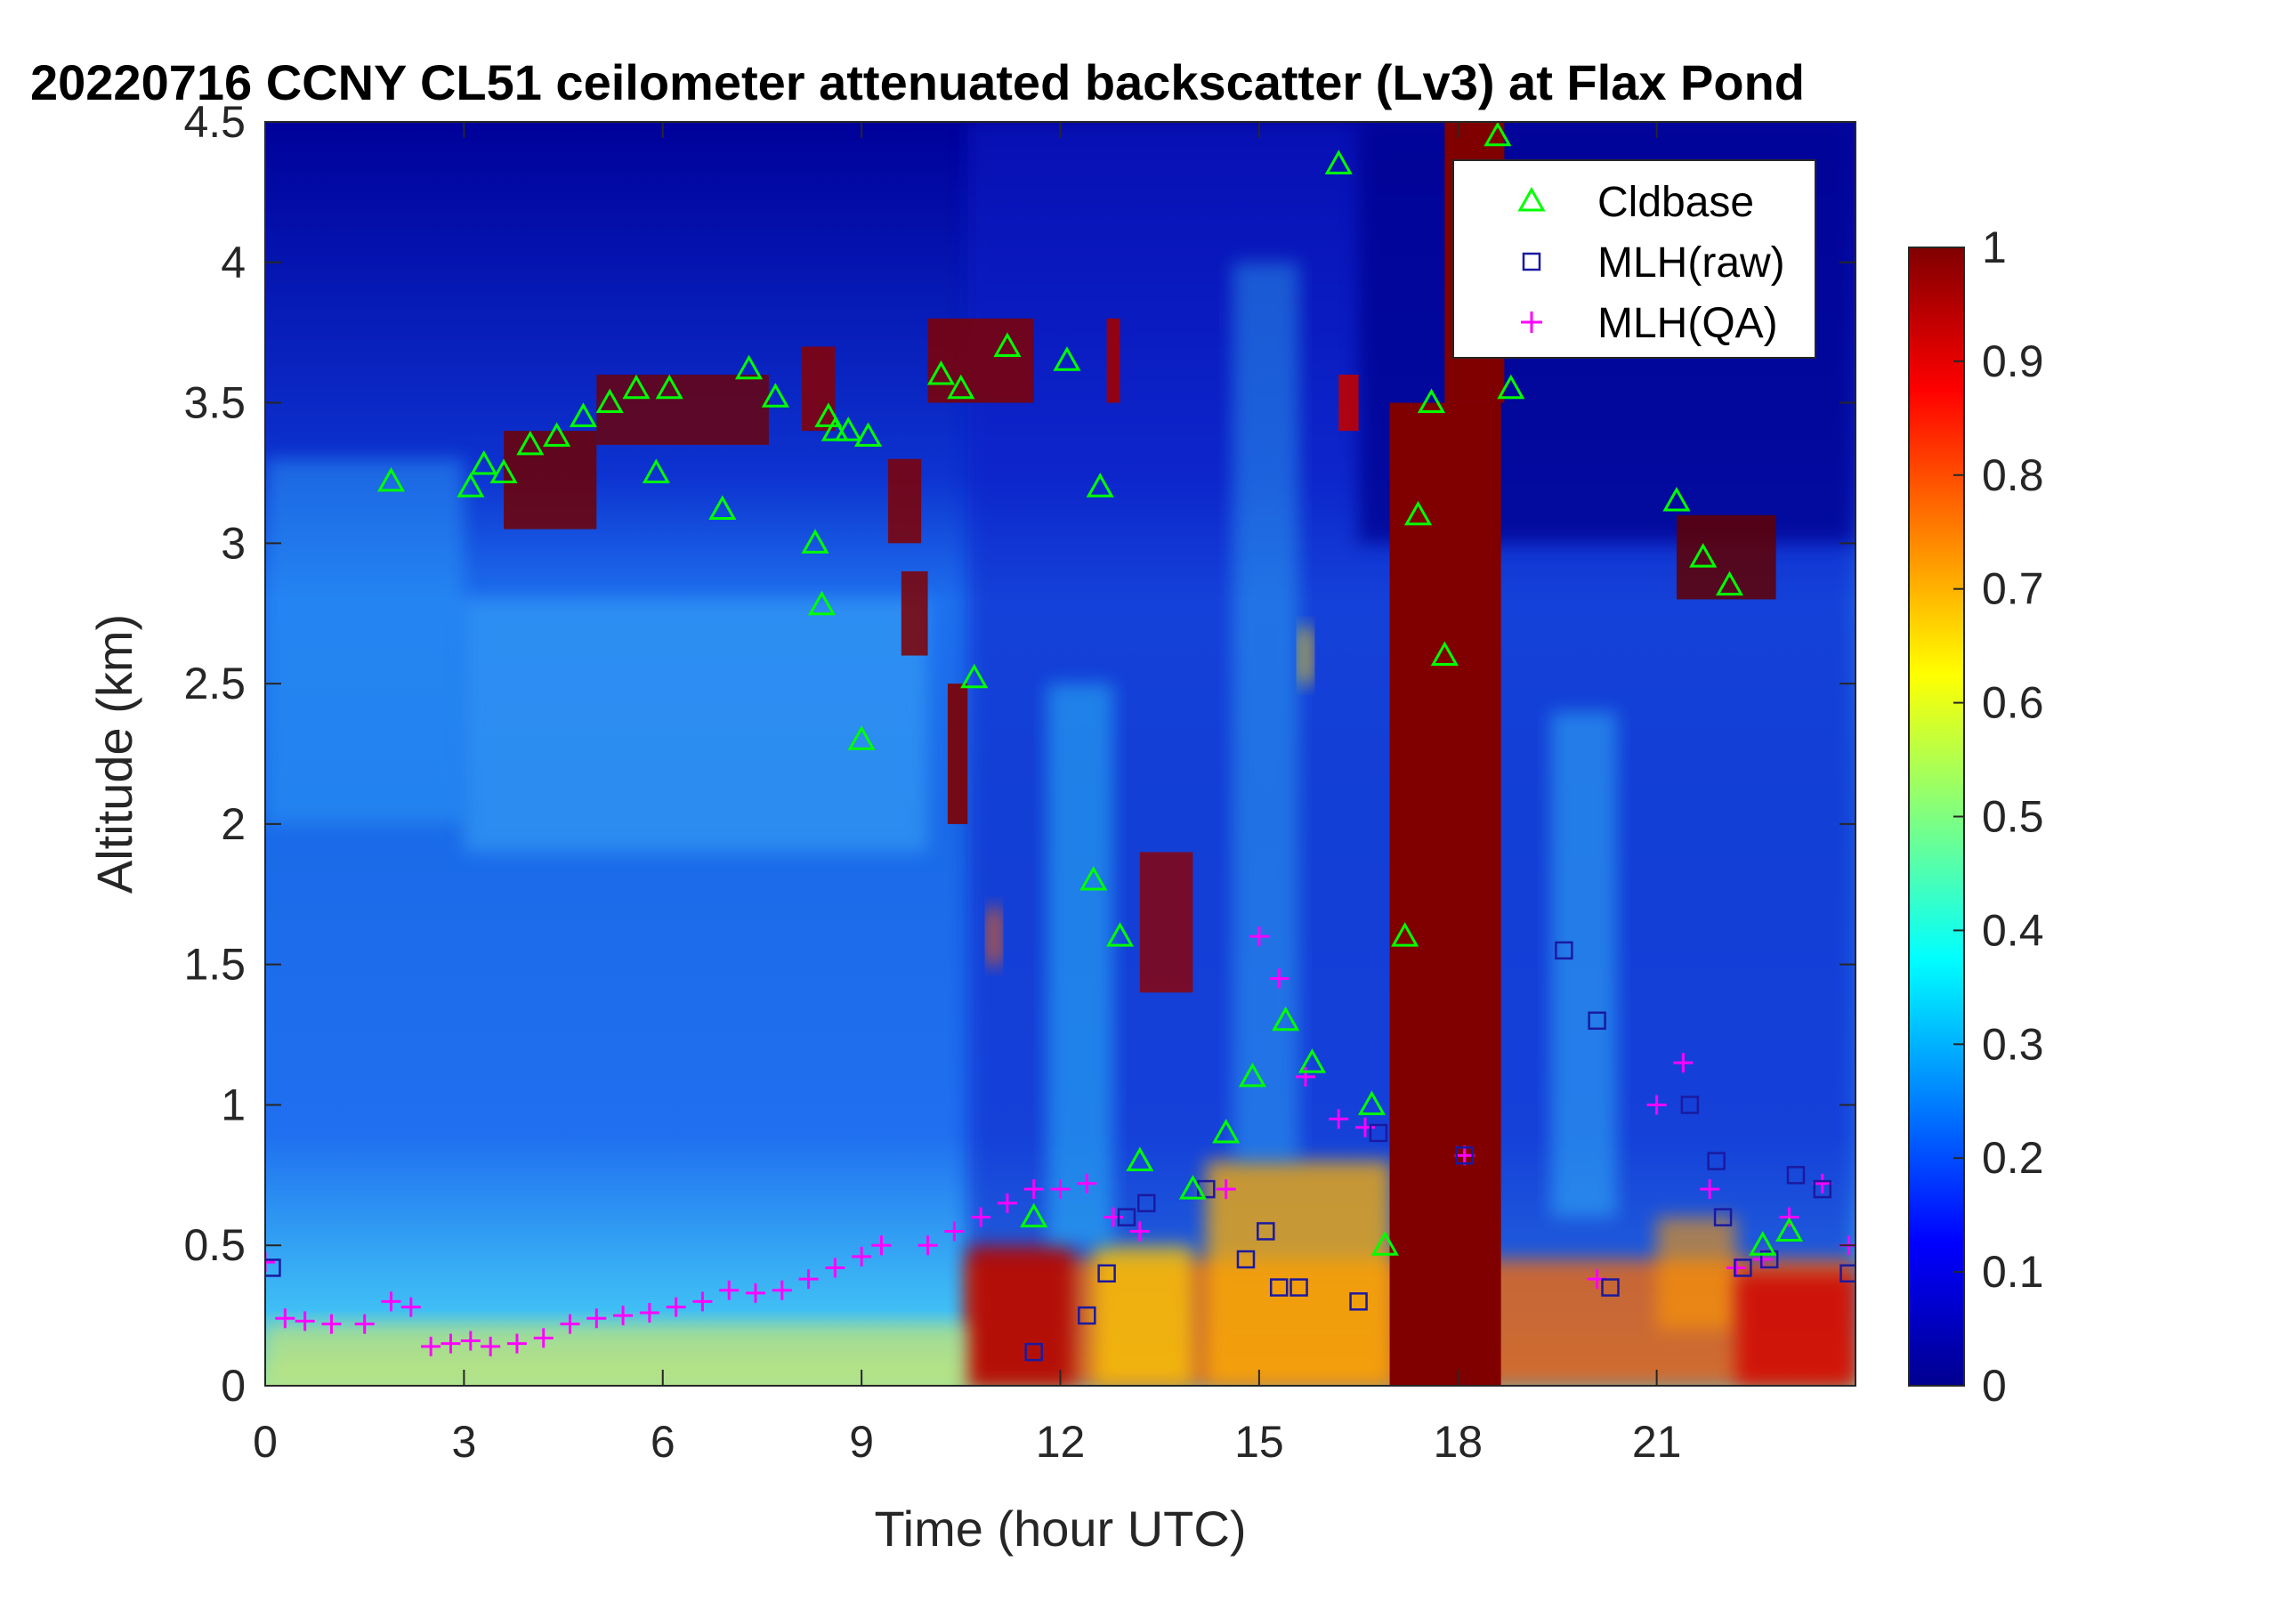 This screenshot has width=2296, height=1602. What do you see at coordinates (463, 1442) in the screenshot?
I see `x-tick-label: 3` at bounding box center [463, 1442].